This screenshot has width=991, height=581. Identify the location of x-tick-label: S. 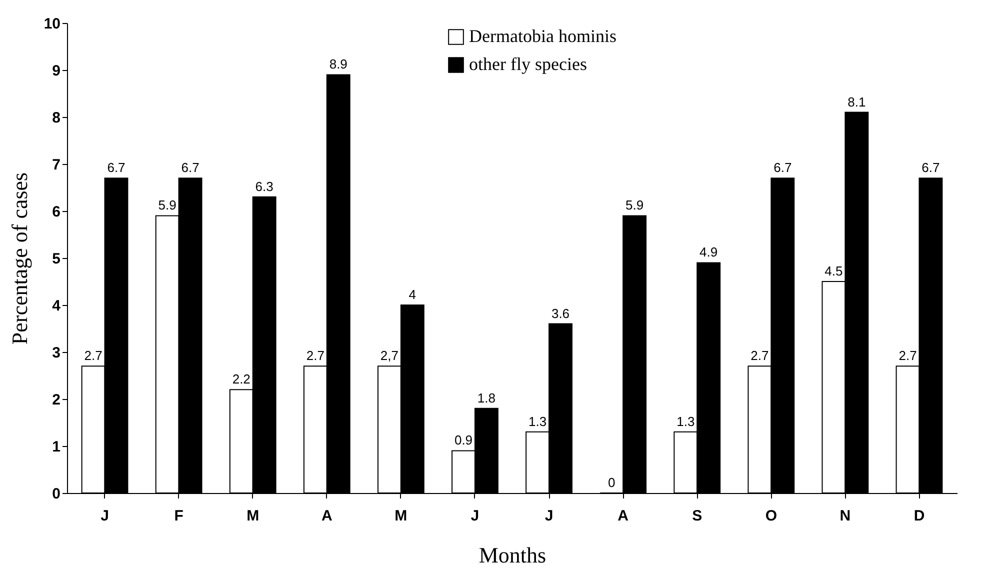
(697, 516).